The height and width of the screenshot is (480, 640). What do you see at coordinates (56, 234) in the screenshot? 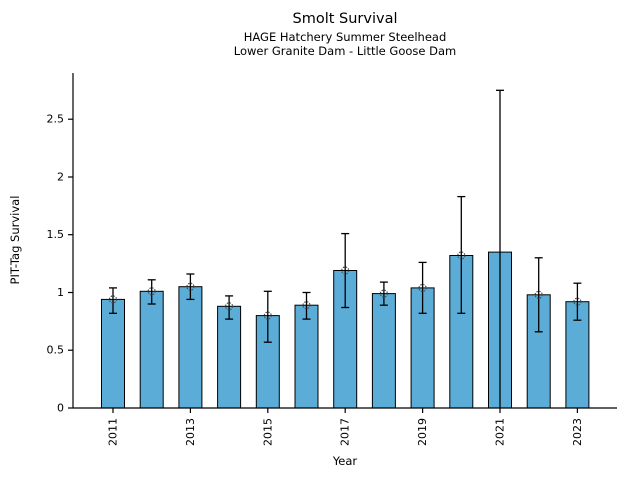
I see `y-tick-label-1.5: 1.5` at bounding box center [56, 234].